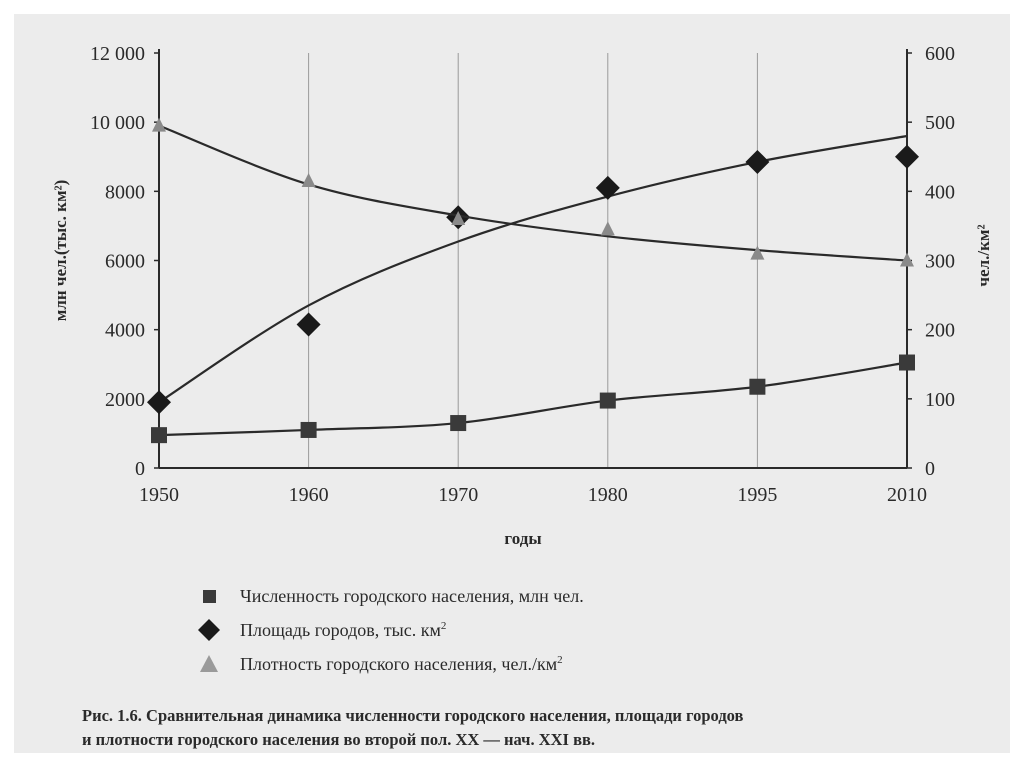 The width and height of the screenshot is (1024, 767). I want to click on legend-label: Плотность городского населения, чел./км2, so click(401, 663).